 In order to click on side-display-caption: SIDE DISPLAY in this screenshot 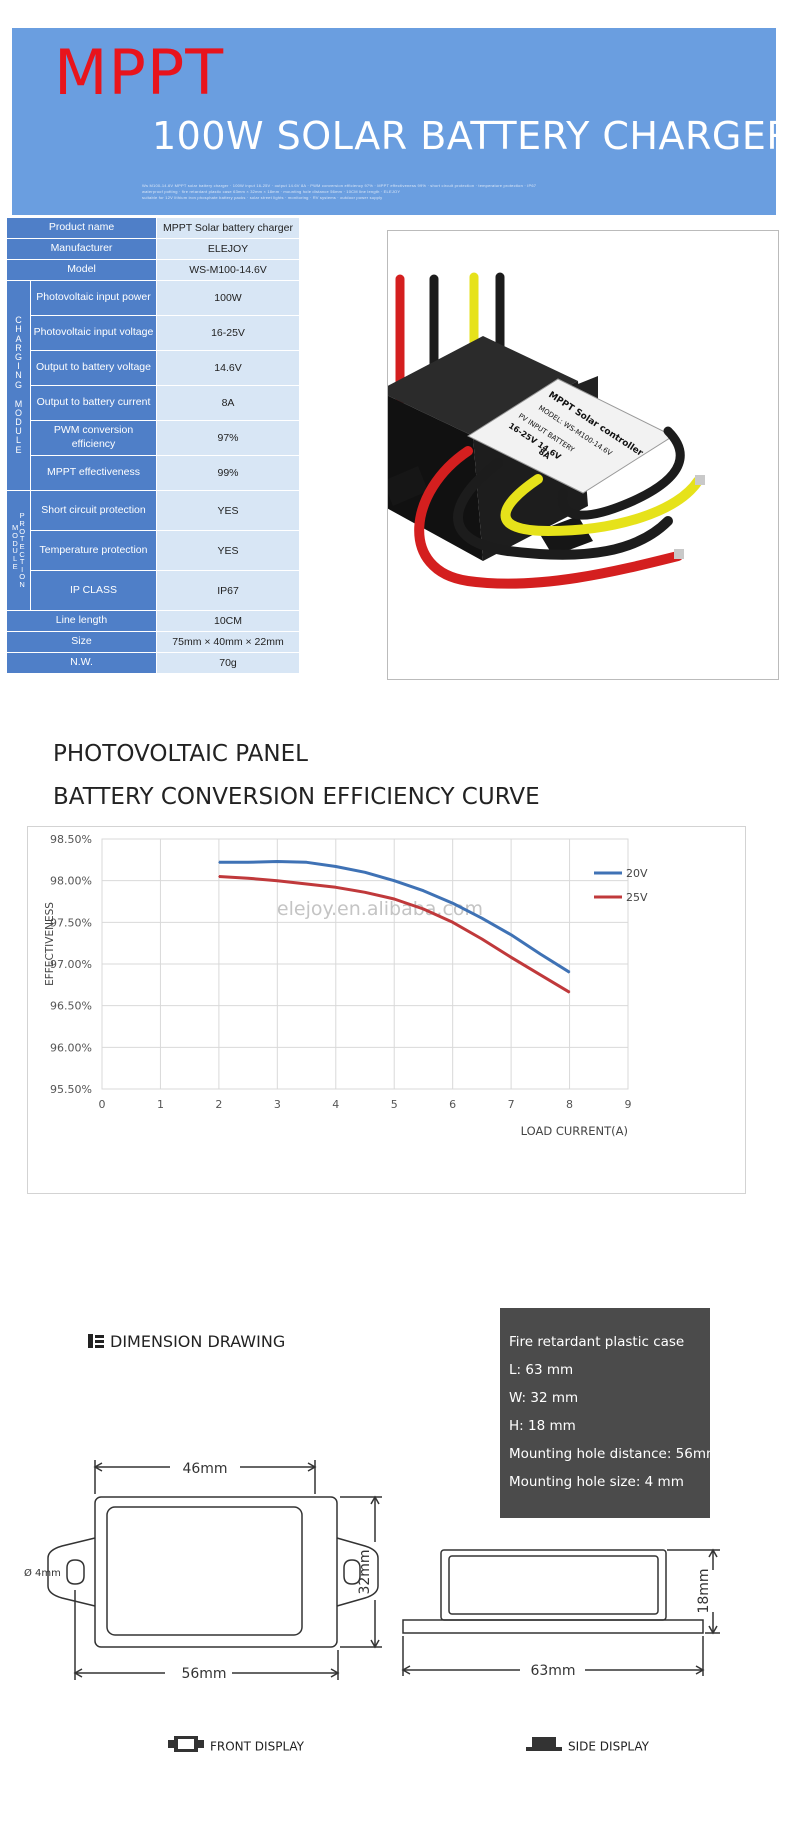, I will do `click(587, 1746)`.